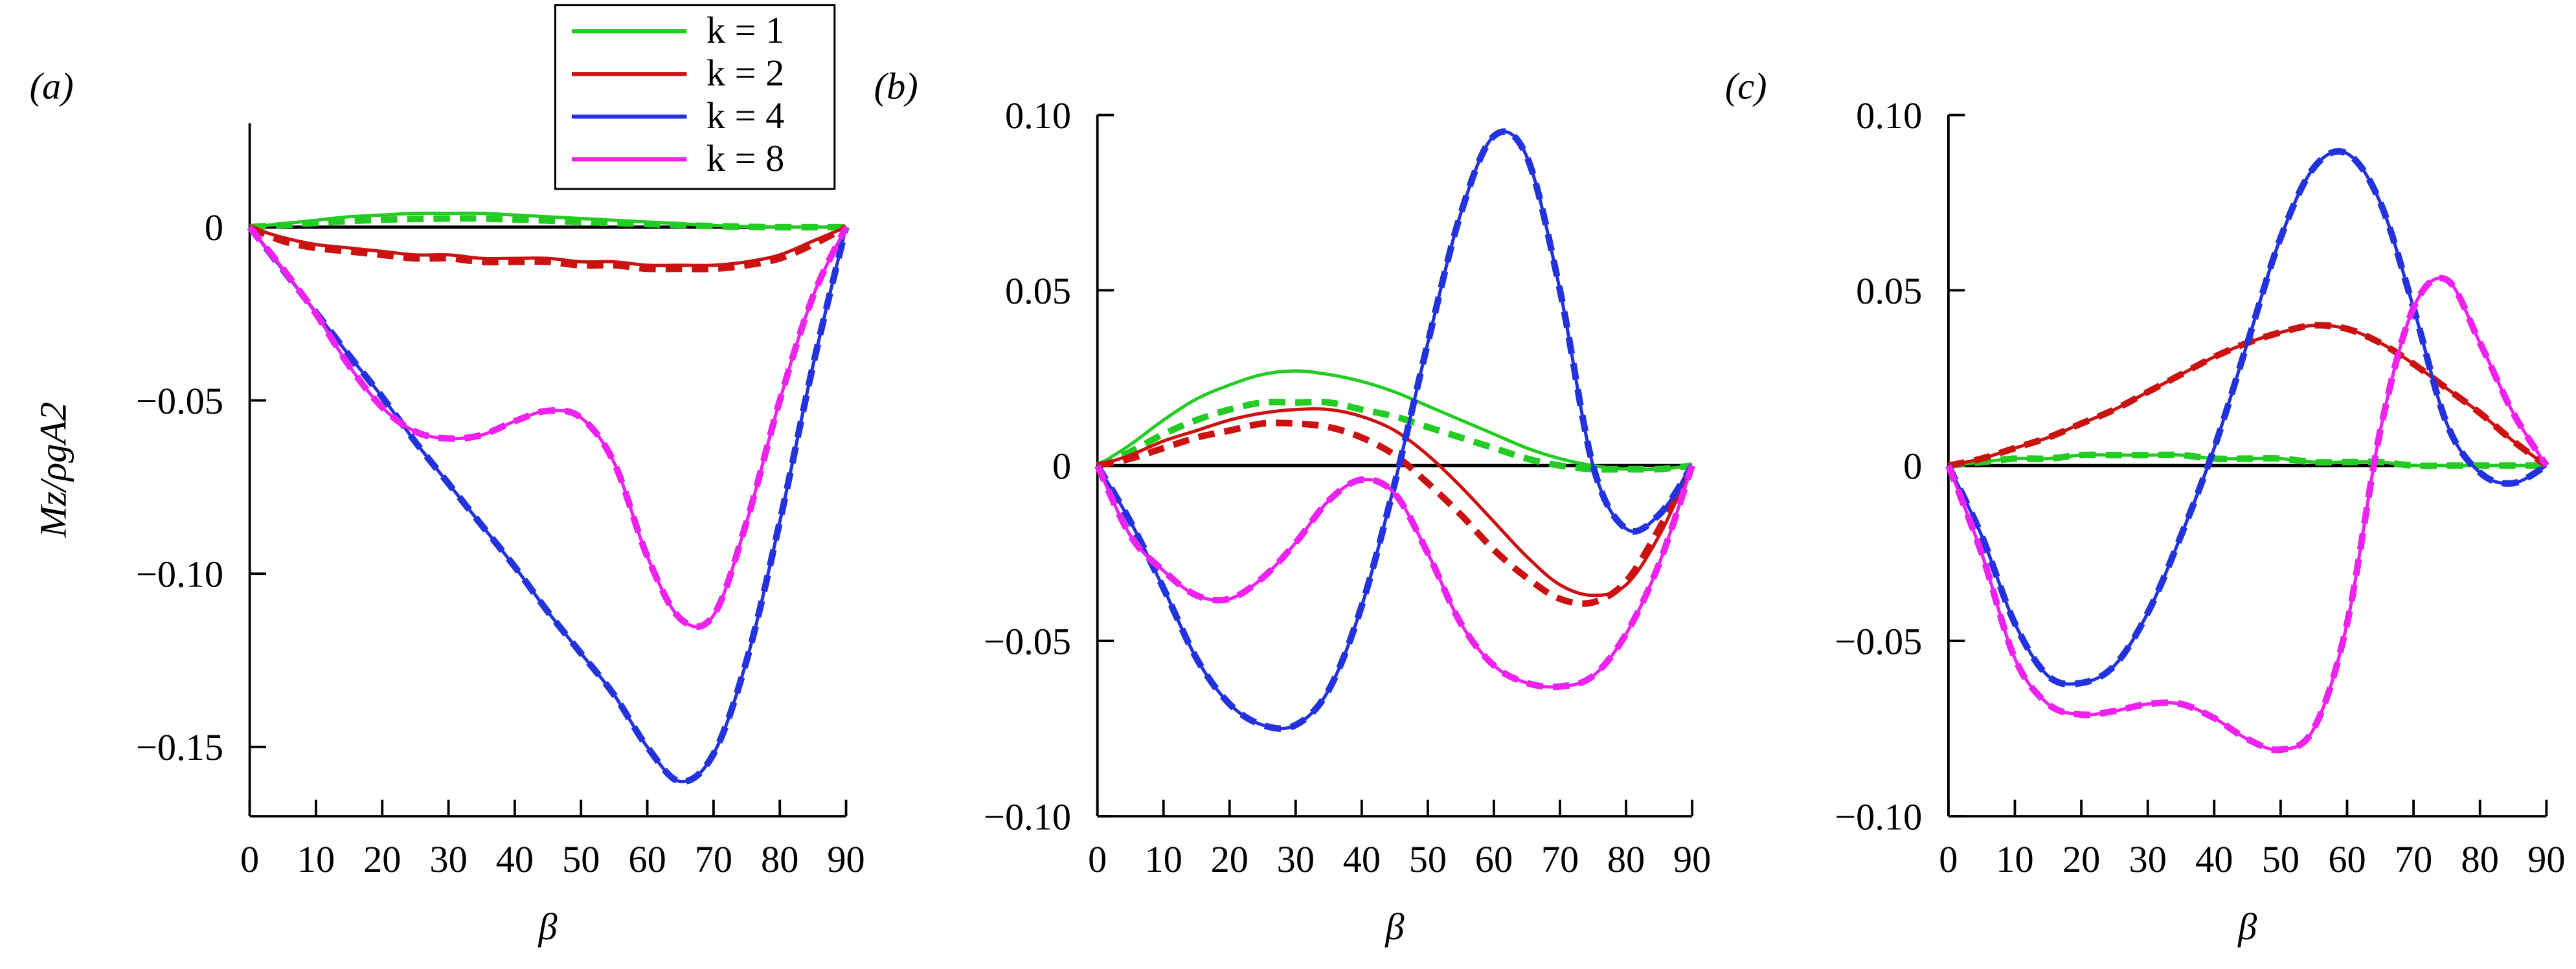  I want to click on panel-label: (c), so click(1746, 86).